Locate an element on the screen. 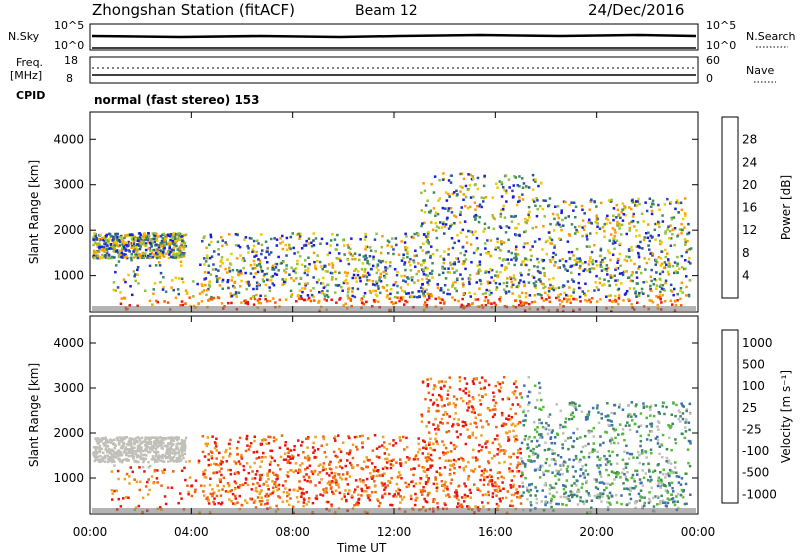 Image resolution: width=800 pixels, height=554 pixels. freq-tick-low: 8 is located at coordinates (69, 78).